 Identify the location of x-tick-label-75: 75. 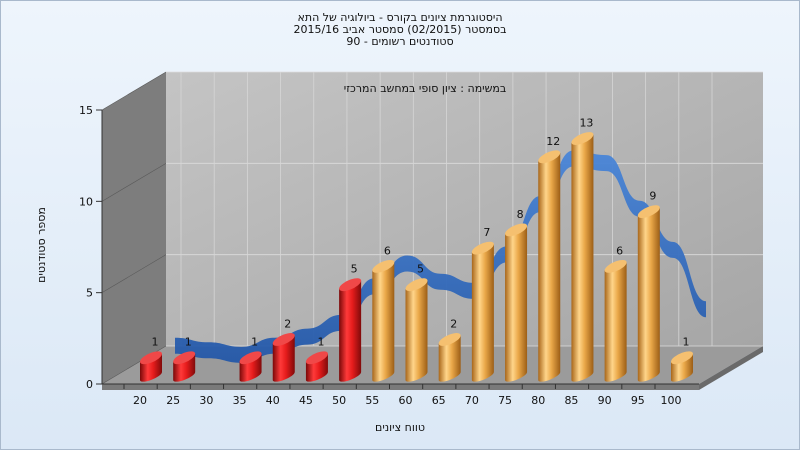
(505, 400).